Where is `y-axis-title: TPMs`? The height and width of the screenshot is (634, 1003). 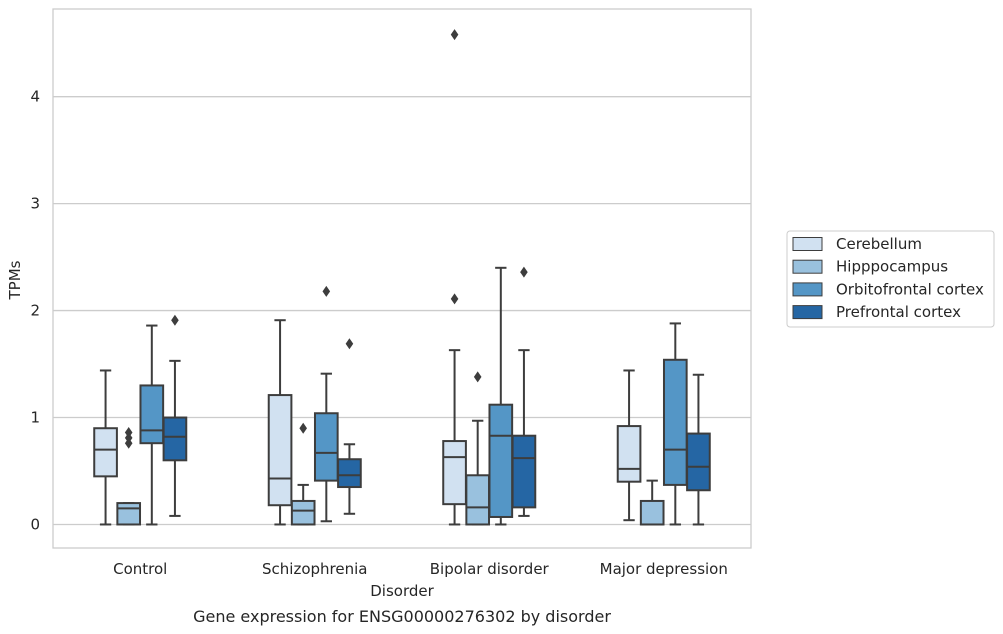 y-axis-title: TPMs is located at coordinates (15, 280).